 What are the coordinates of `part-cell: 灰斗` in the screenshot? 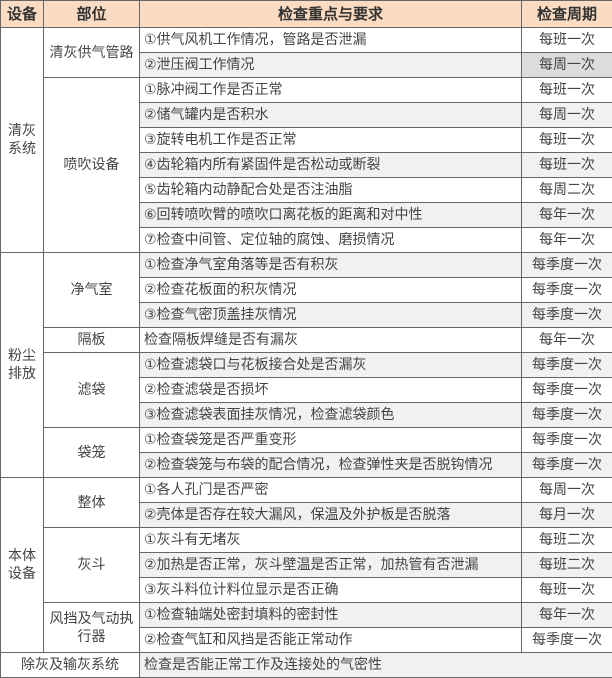 It's located at (92, 565).